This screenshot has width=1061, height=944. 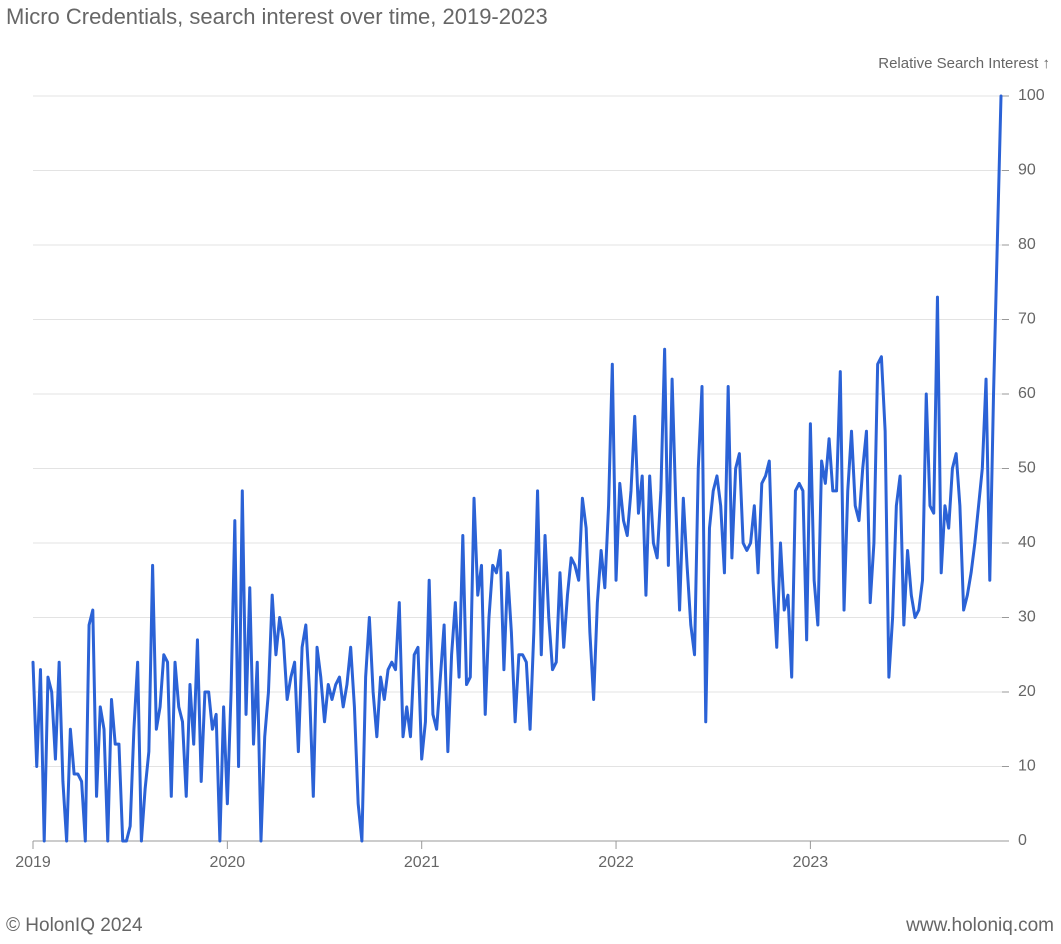 What do you see at coordinates (1027, 691) in the screenshot?
I see `y-tick-label: 20` at bounding box center [1027, 691].